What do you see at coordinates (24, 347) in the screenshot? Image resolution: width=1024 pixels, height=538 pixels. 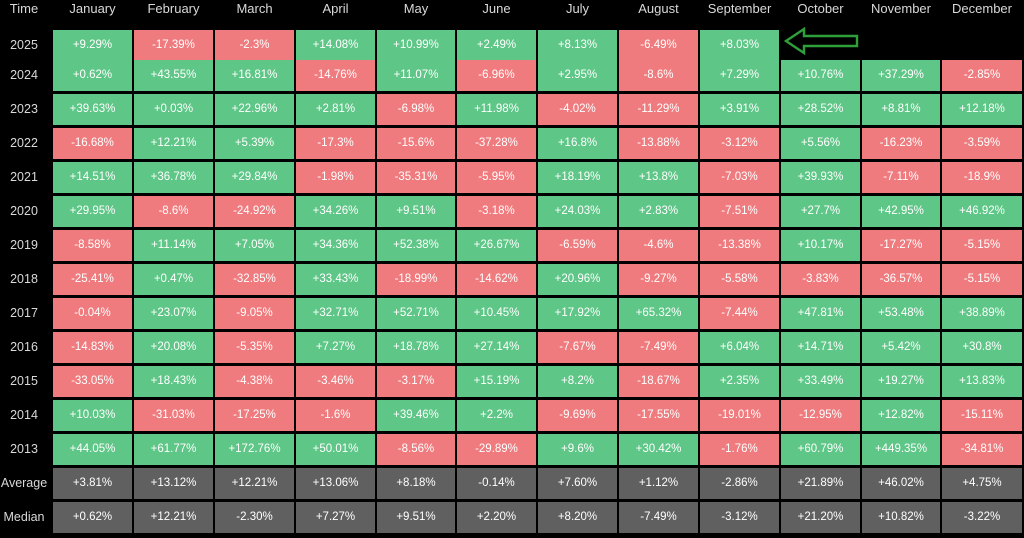 I see `year-row-label: 2016` at bounding box center [24, 347].